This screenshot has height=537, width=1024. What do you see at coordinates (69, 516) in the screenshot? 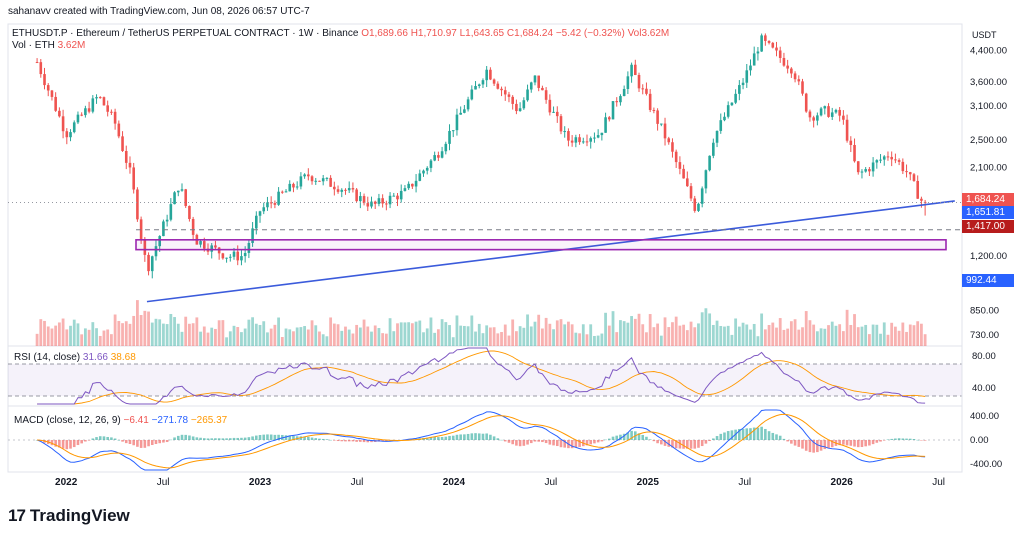
I see `tradingview-logo: 17 TradingView` at bounding box center [69, 516].